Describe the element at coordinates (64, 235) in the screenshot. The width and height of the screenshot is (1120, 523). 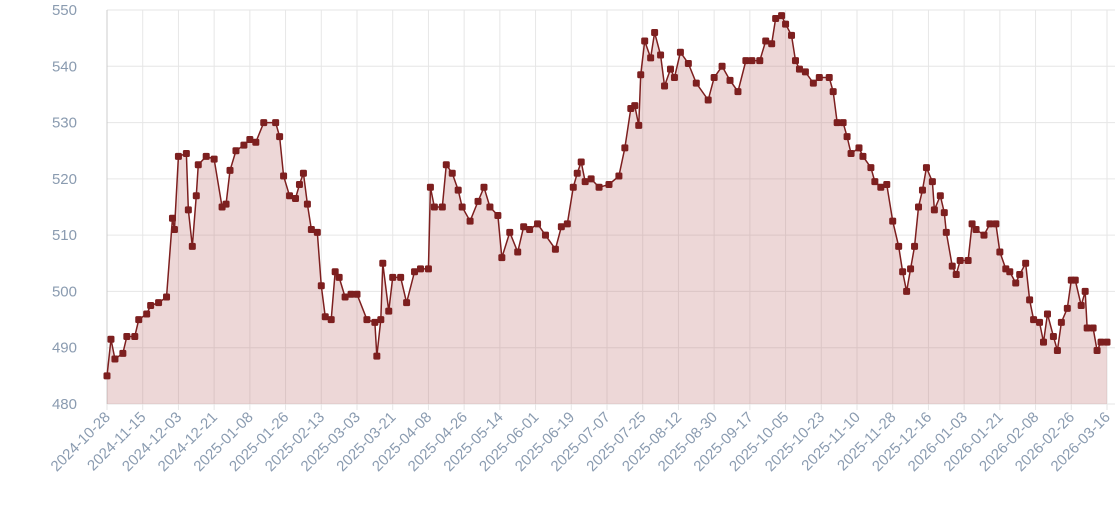
I see `y-tick-label: 510` at that location.